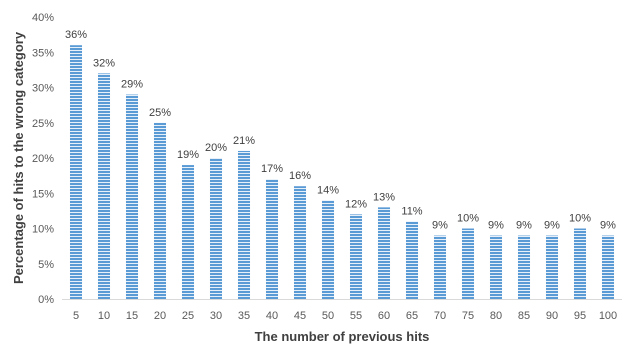 The width and height of the screenshot is (629, 345). What do you see at coordinates (132, 85) in the screenshot?
I see `data-label: 29%` at bounding box center [132, 85].